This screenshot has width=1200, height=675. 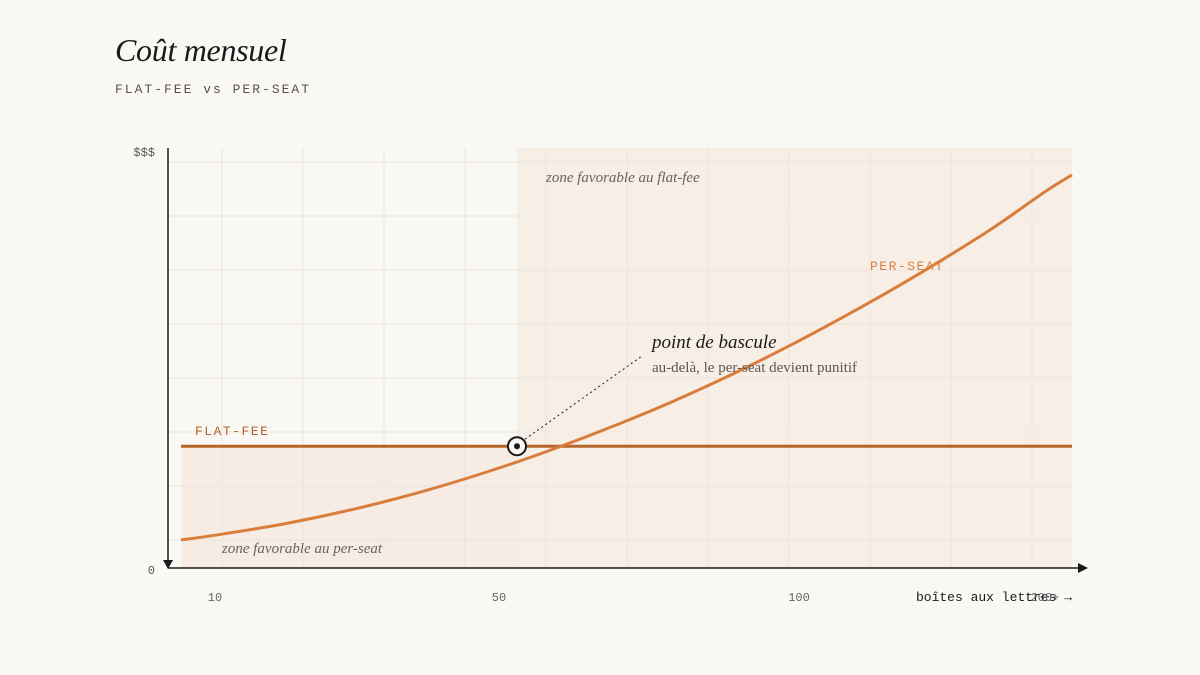 What do you see at coordinates (754, 368) in the screenshot?
I see `tipping-point-note: au-delà, le per-seat devient punitif` at bounding box center [754, 368].